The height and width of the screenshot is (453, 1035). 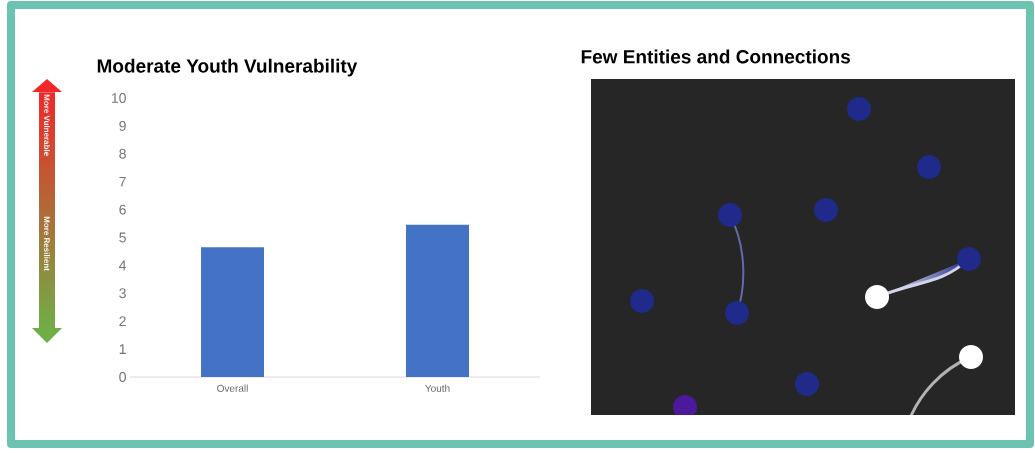 I want to click on y-tick-label: 4, so click(x=123, y=265).